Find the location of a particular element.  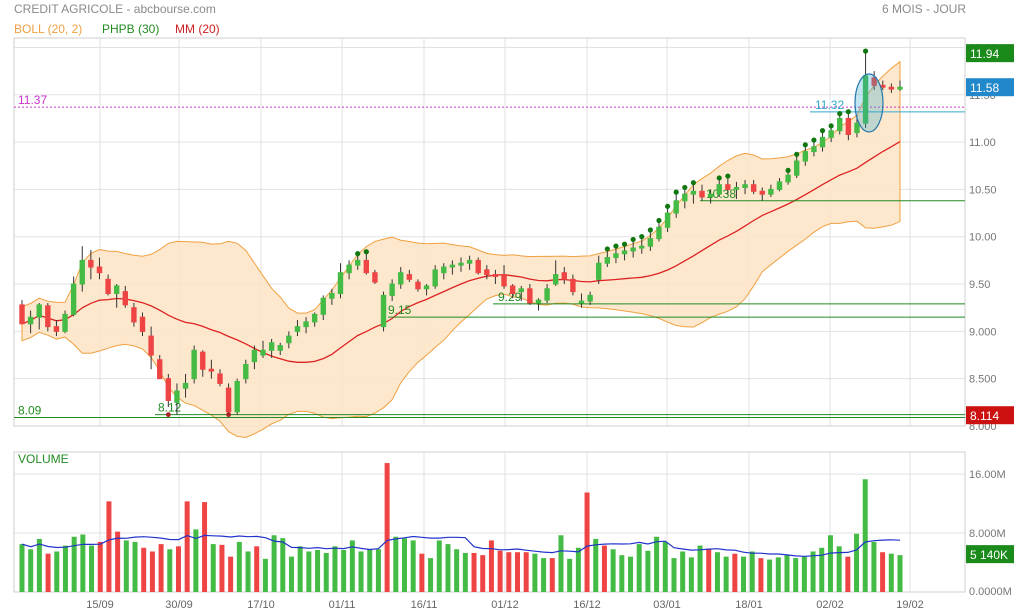

volume-average-line is located at coordinates (461, 545).